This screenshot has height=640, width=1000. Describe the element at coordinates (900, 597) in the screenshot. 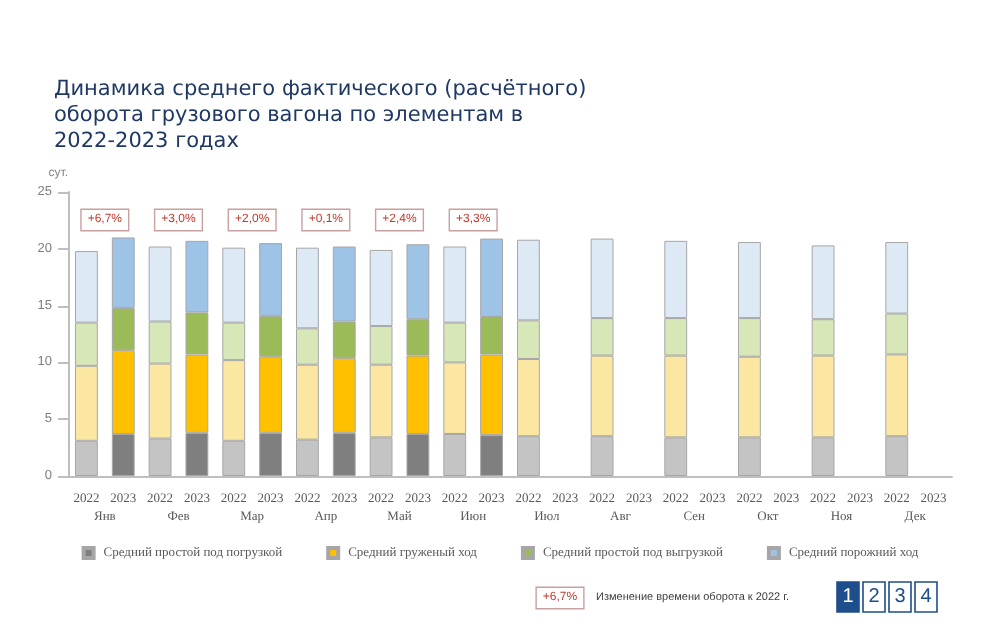

I see `text: 3` at that location.